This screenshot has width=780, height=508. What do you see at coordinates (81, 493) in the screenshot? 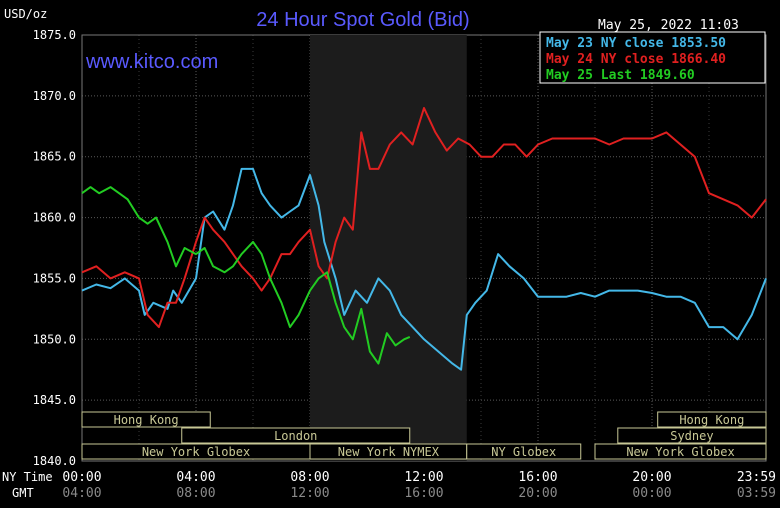
I see `x-tick-label-gmt: 04:00` at bounding box center [81, 493].